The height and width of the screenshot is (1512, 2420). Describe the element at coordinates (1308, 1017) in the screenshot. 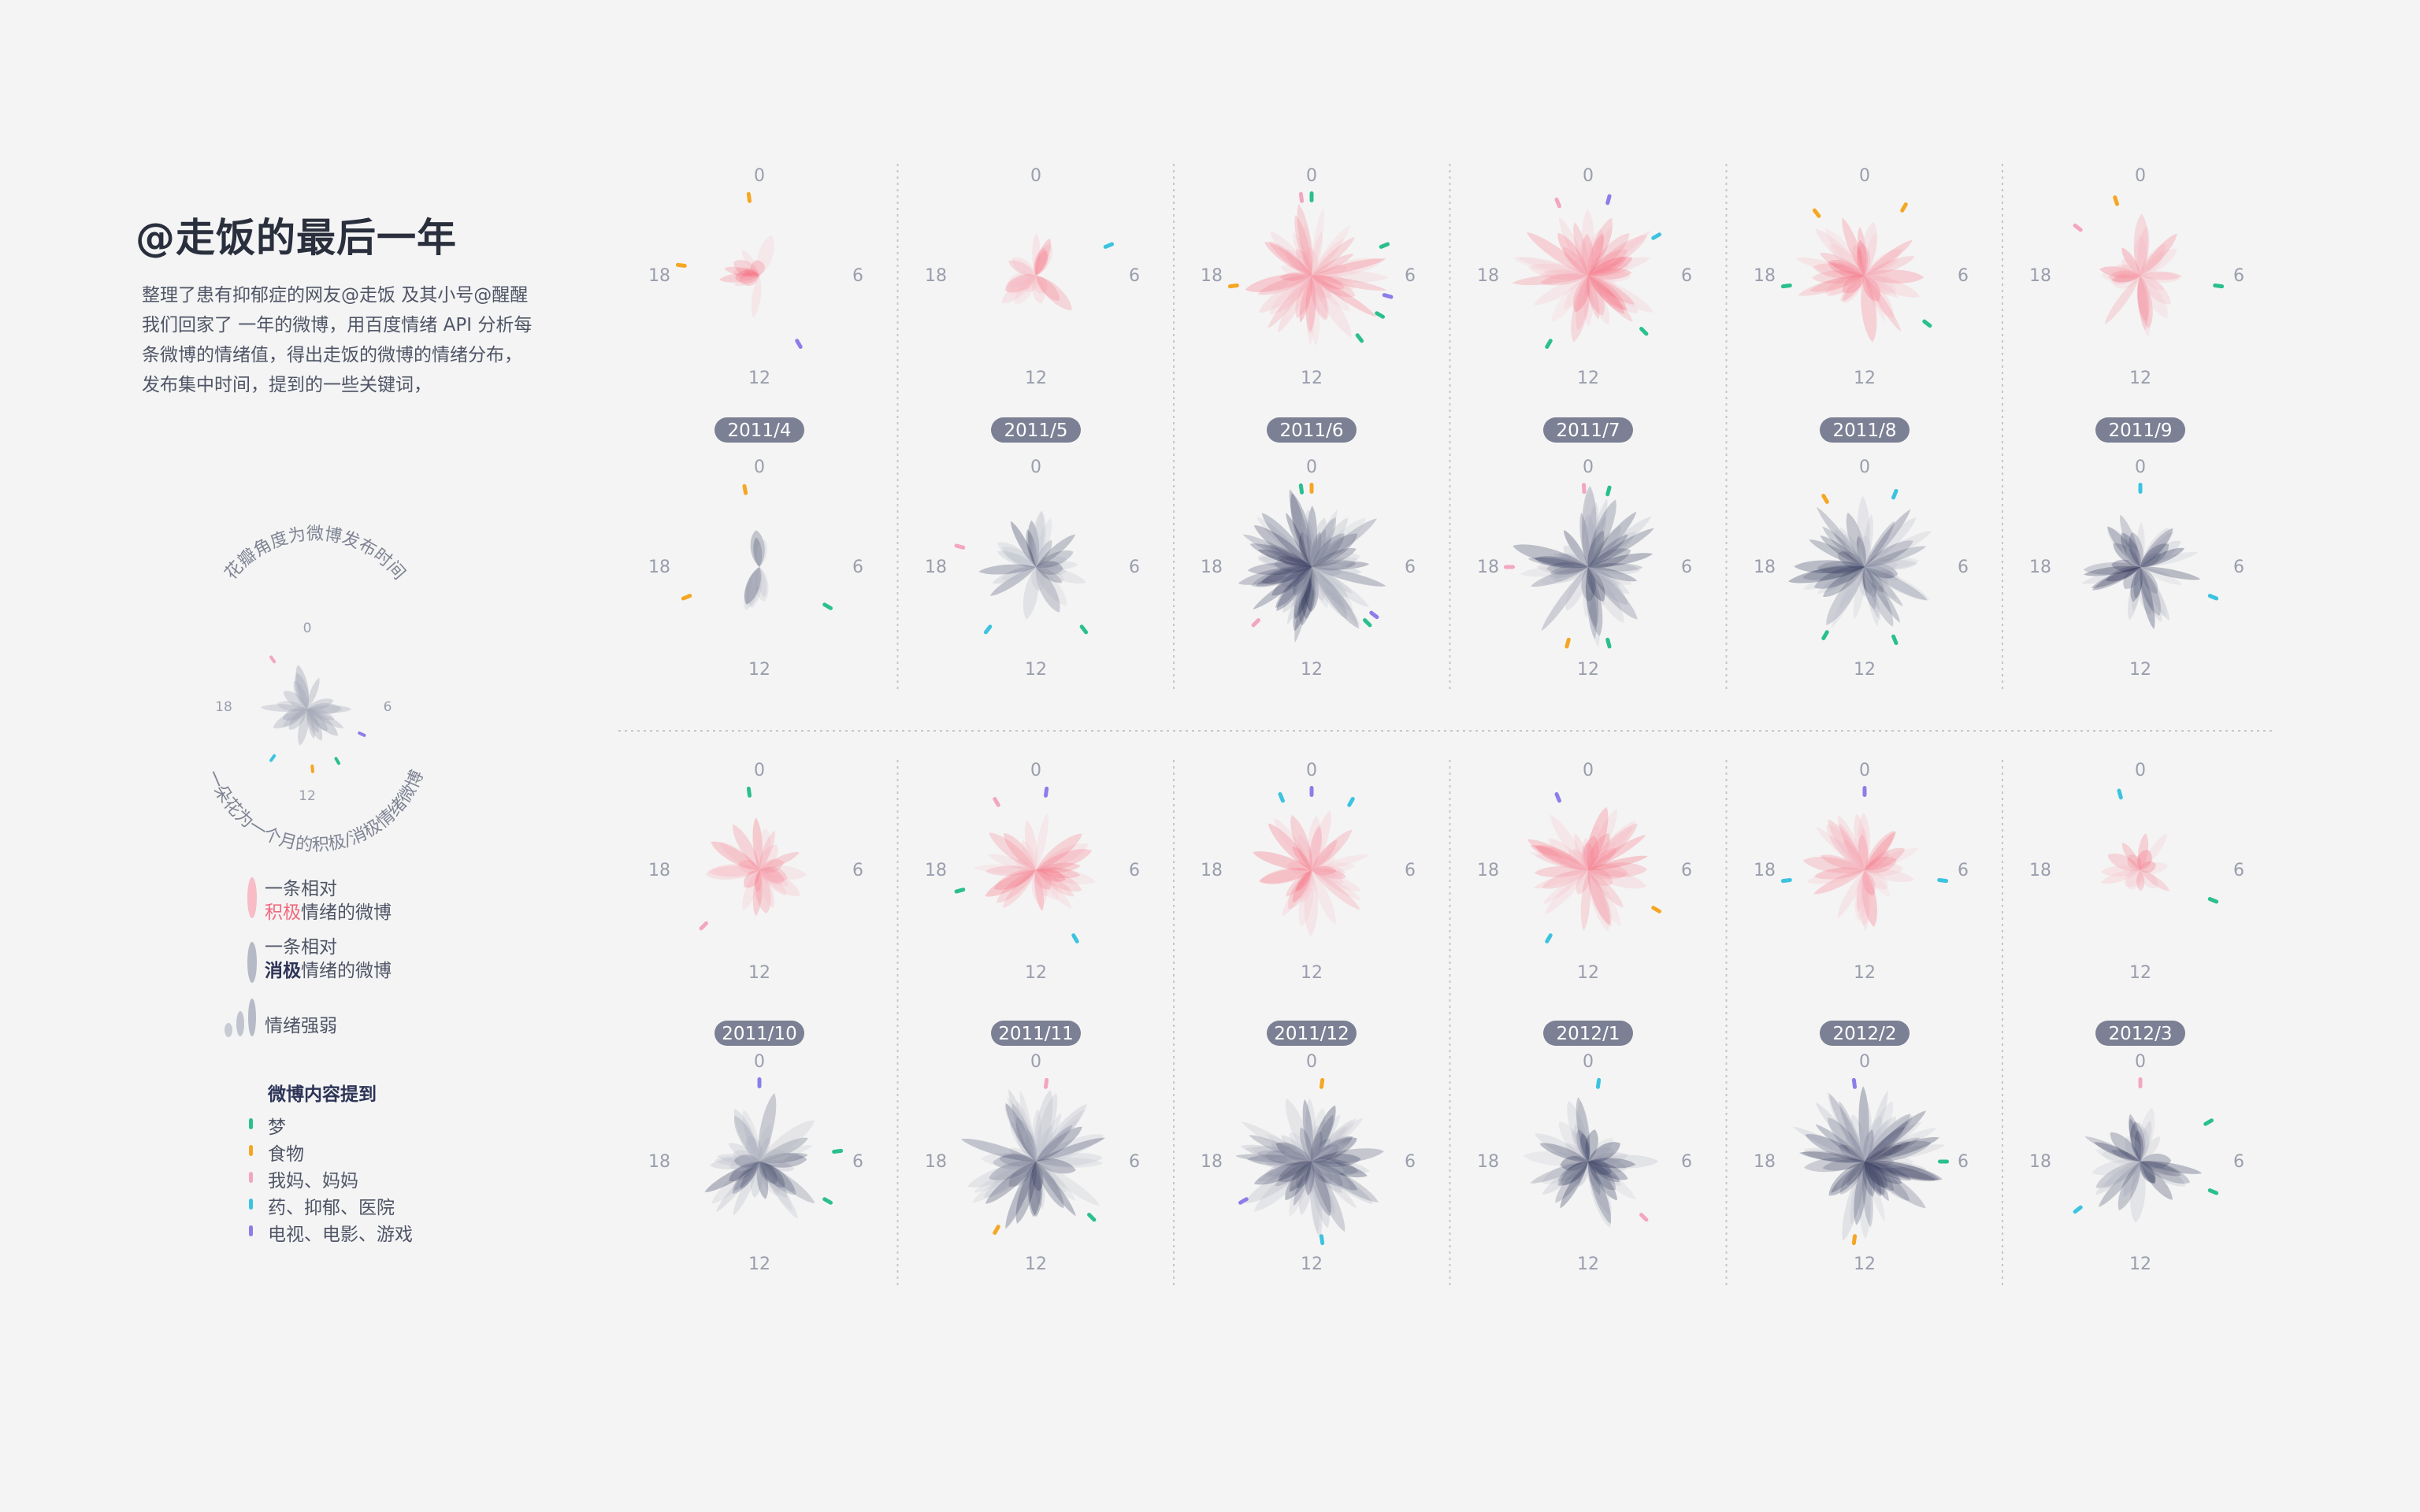

I see `month-2011/12: 0 6 12 18 0 6 12 18 2011/12` at that location.